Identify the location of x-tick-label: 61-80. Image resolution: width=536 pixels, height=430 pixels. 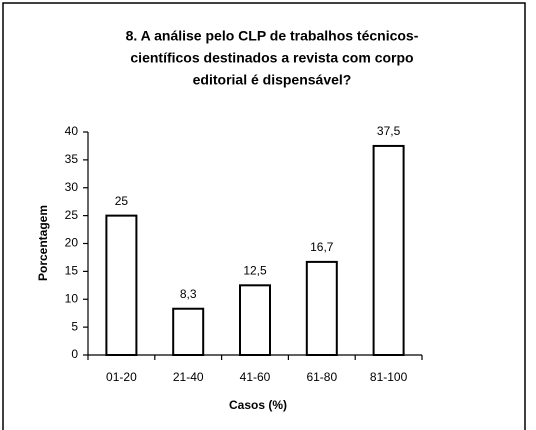
(321, 377).